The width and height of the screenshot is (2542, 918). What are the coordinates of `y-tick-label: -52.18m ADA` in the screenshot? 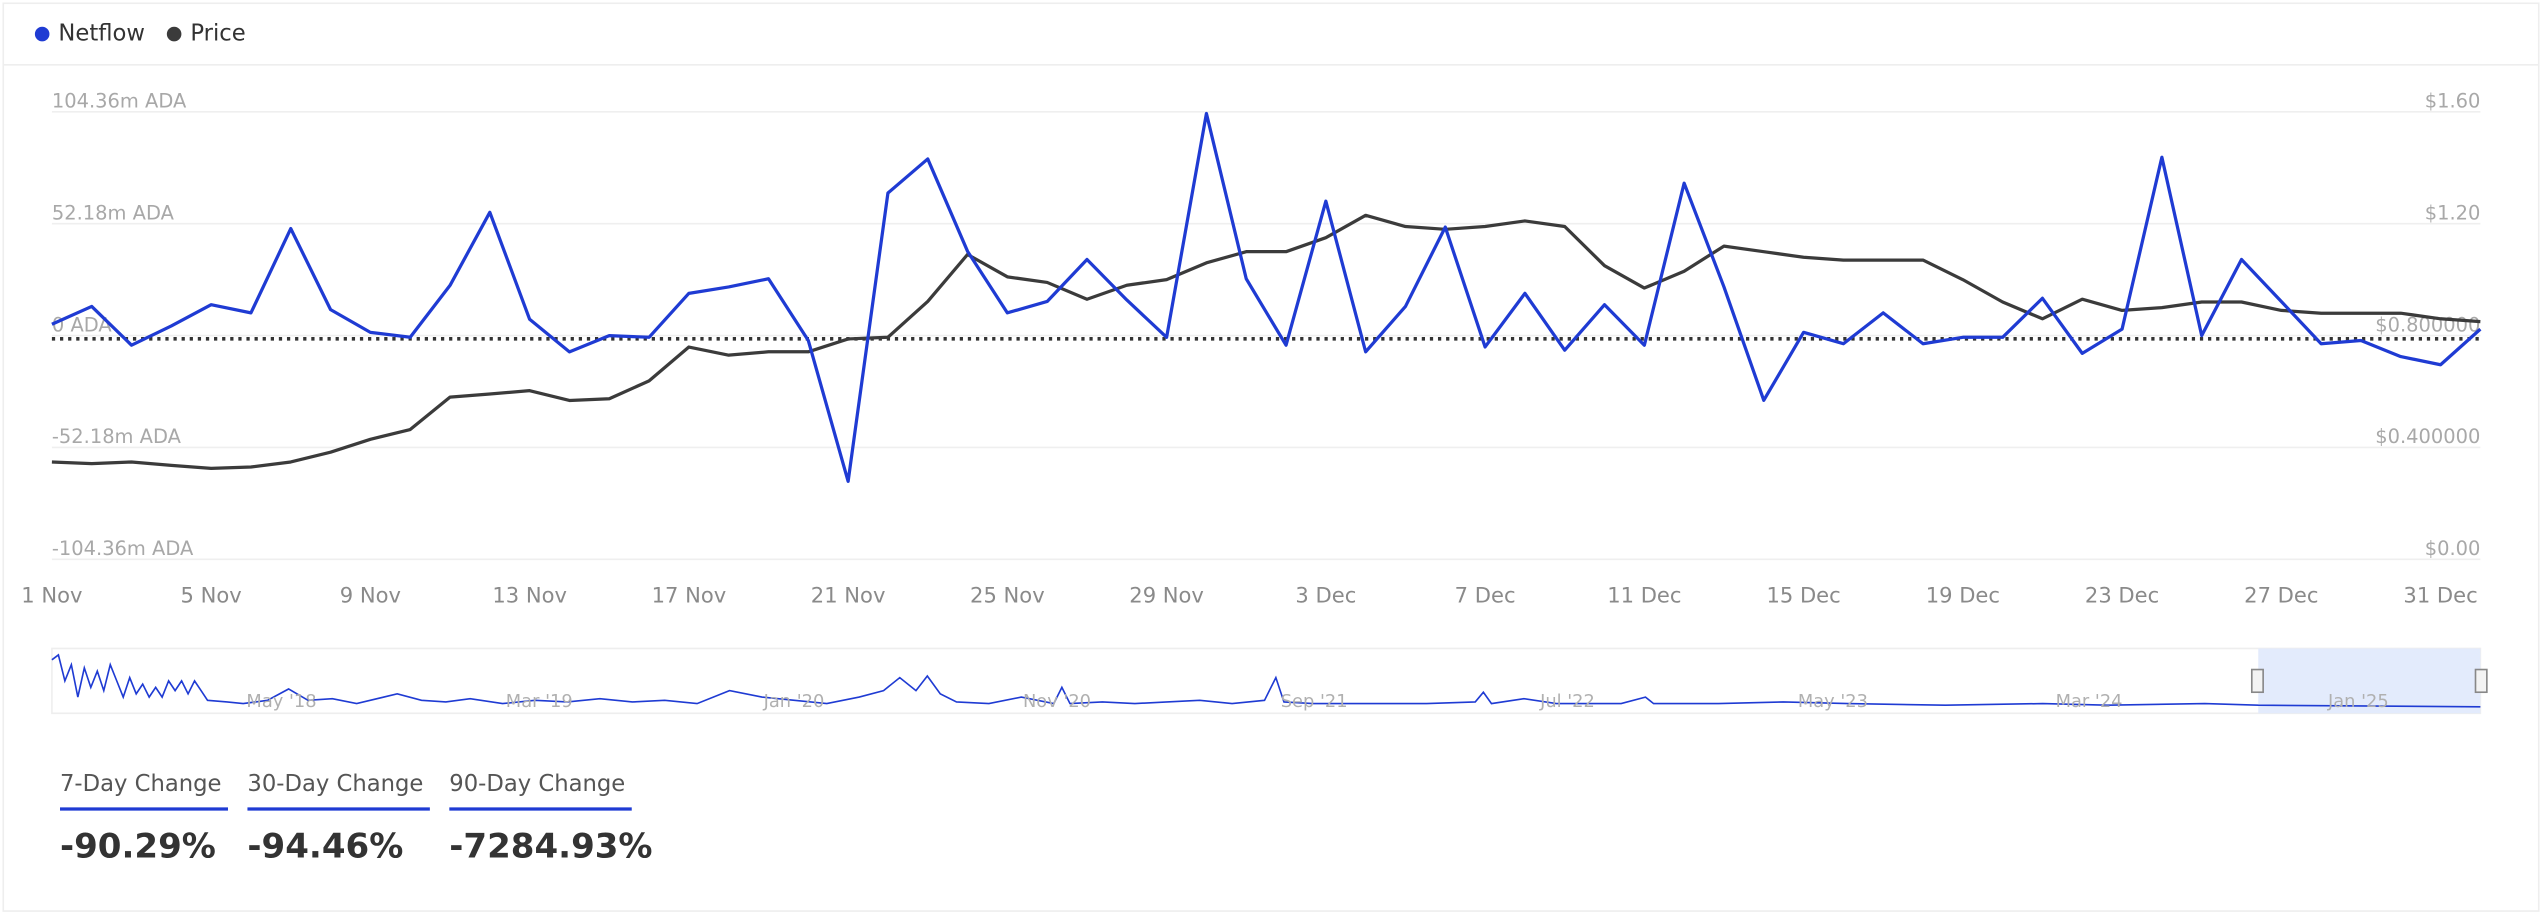 It's located at (117, 436).